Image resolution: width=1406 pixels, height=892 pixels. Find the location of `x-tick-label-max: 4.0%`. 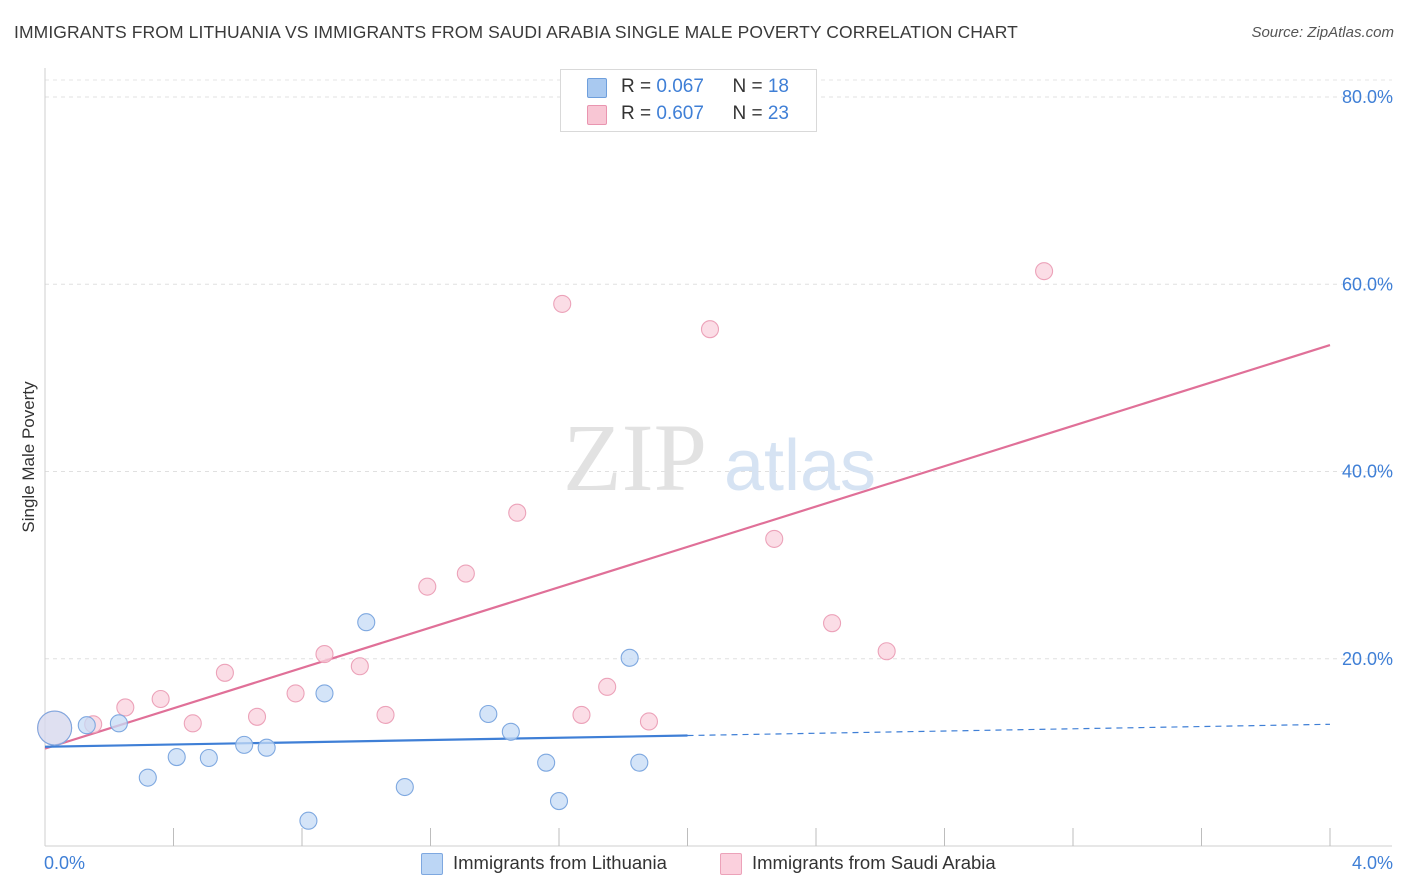

x-tick-label-max: 4.0% is located at coordinates (1372, 863).